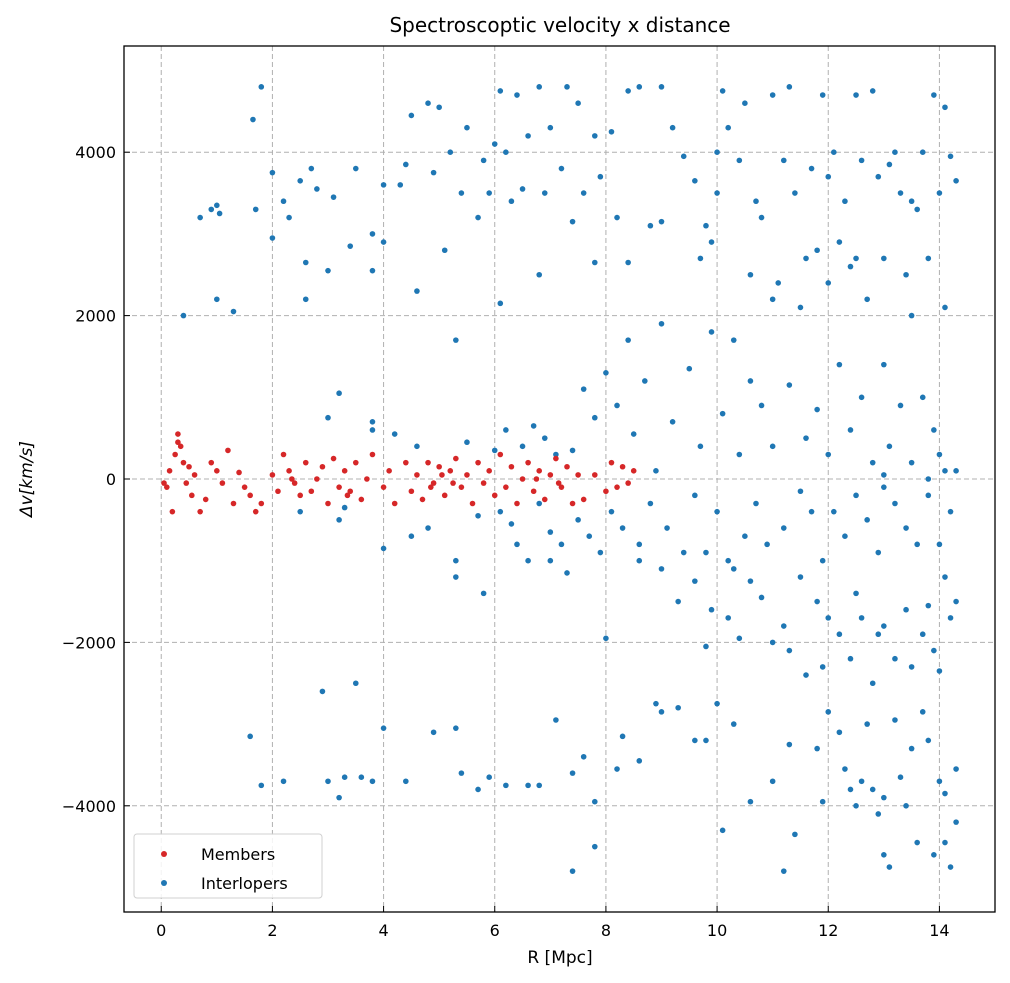  Describe the element at coordinates (495, 930) in the screenshot. I see `x-tick-label: 6` at that location.